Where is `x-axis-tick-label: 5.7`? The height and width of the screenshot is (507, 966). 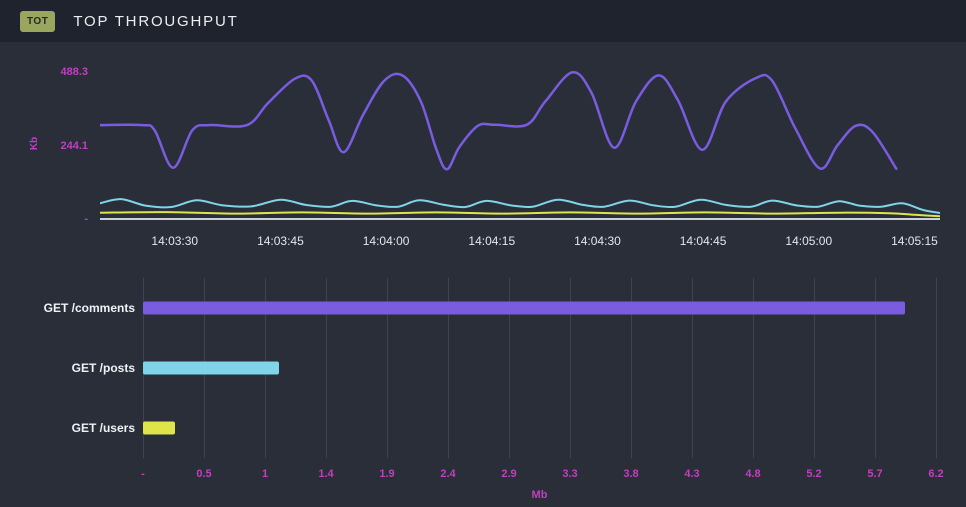 x-axis-tick-label: 5.7 is located at coordinates (875, 474).